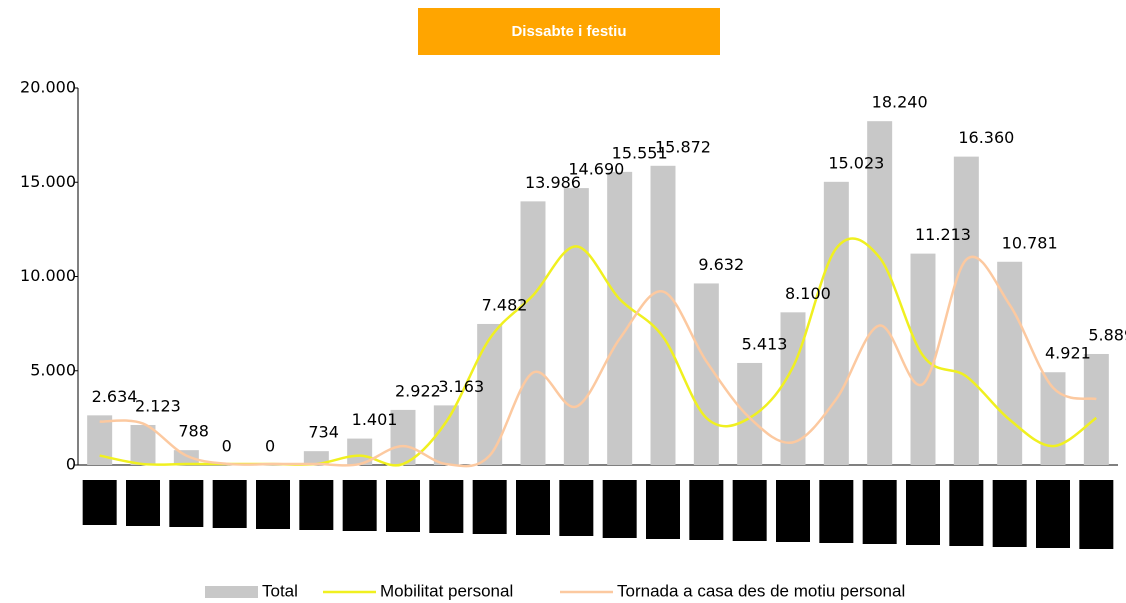 This screenshot has width=1126, height=603. Describe the element at coordinates (856, 162) in the screenshot. I see `data-label: 15.023` at that location.